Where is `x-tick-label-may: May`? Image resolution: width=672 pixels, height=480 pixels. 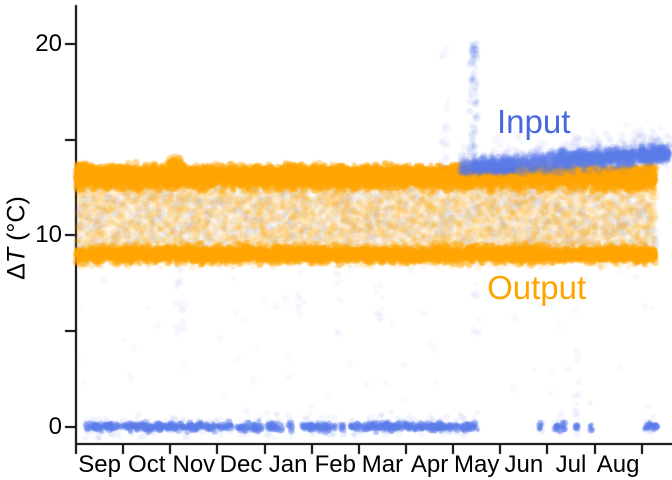 x-tick-label-may: May is located at coordinates (477, 464).